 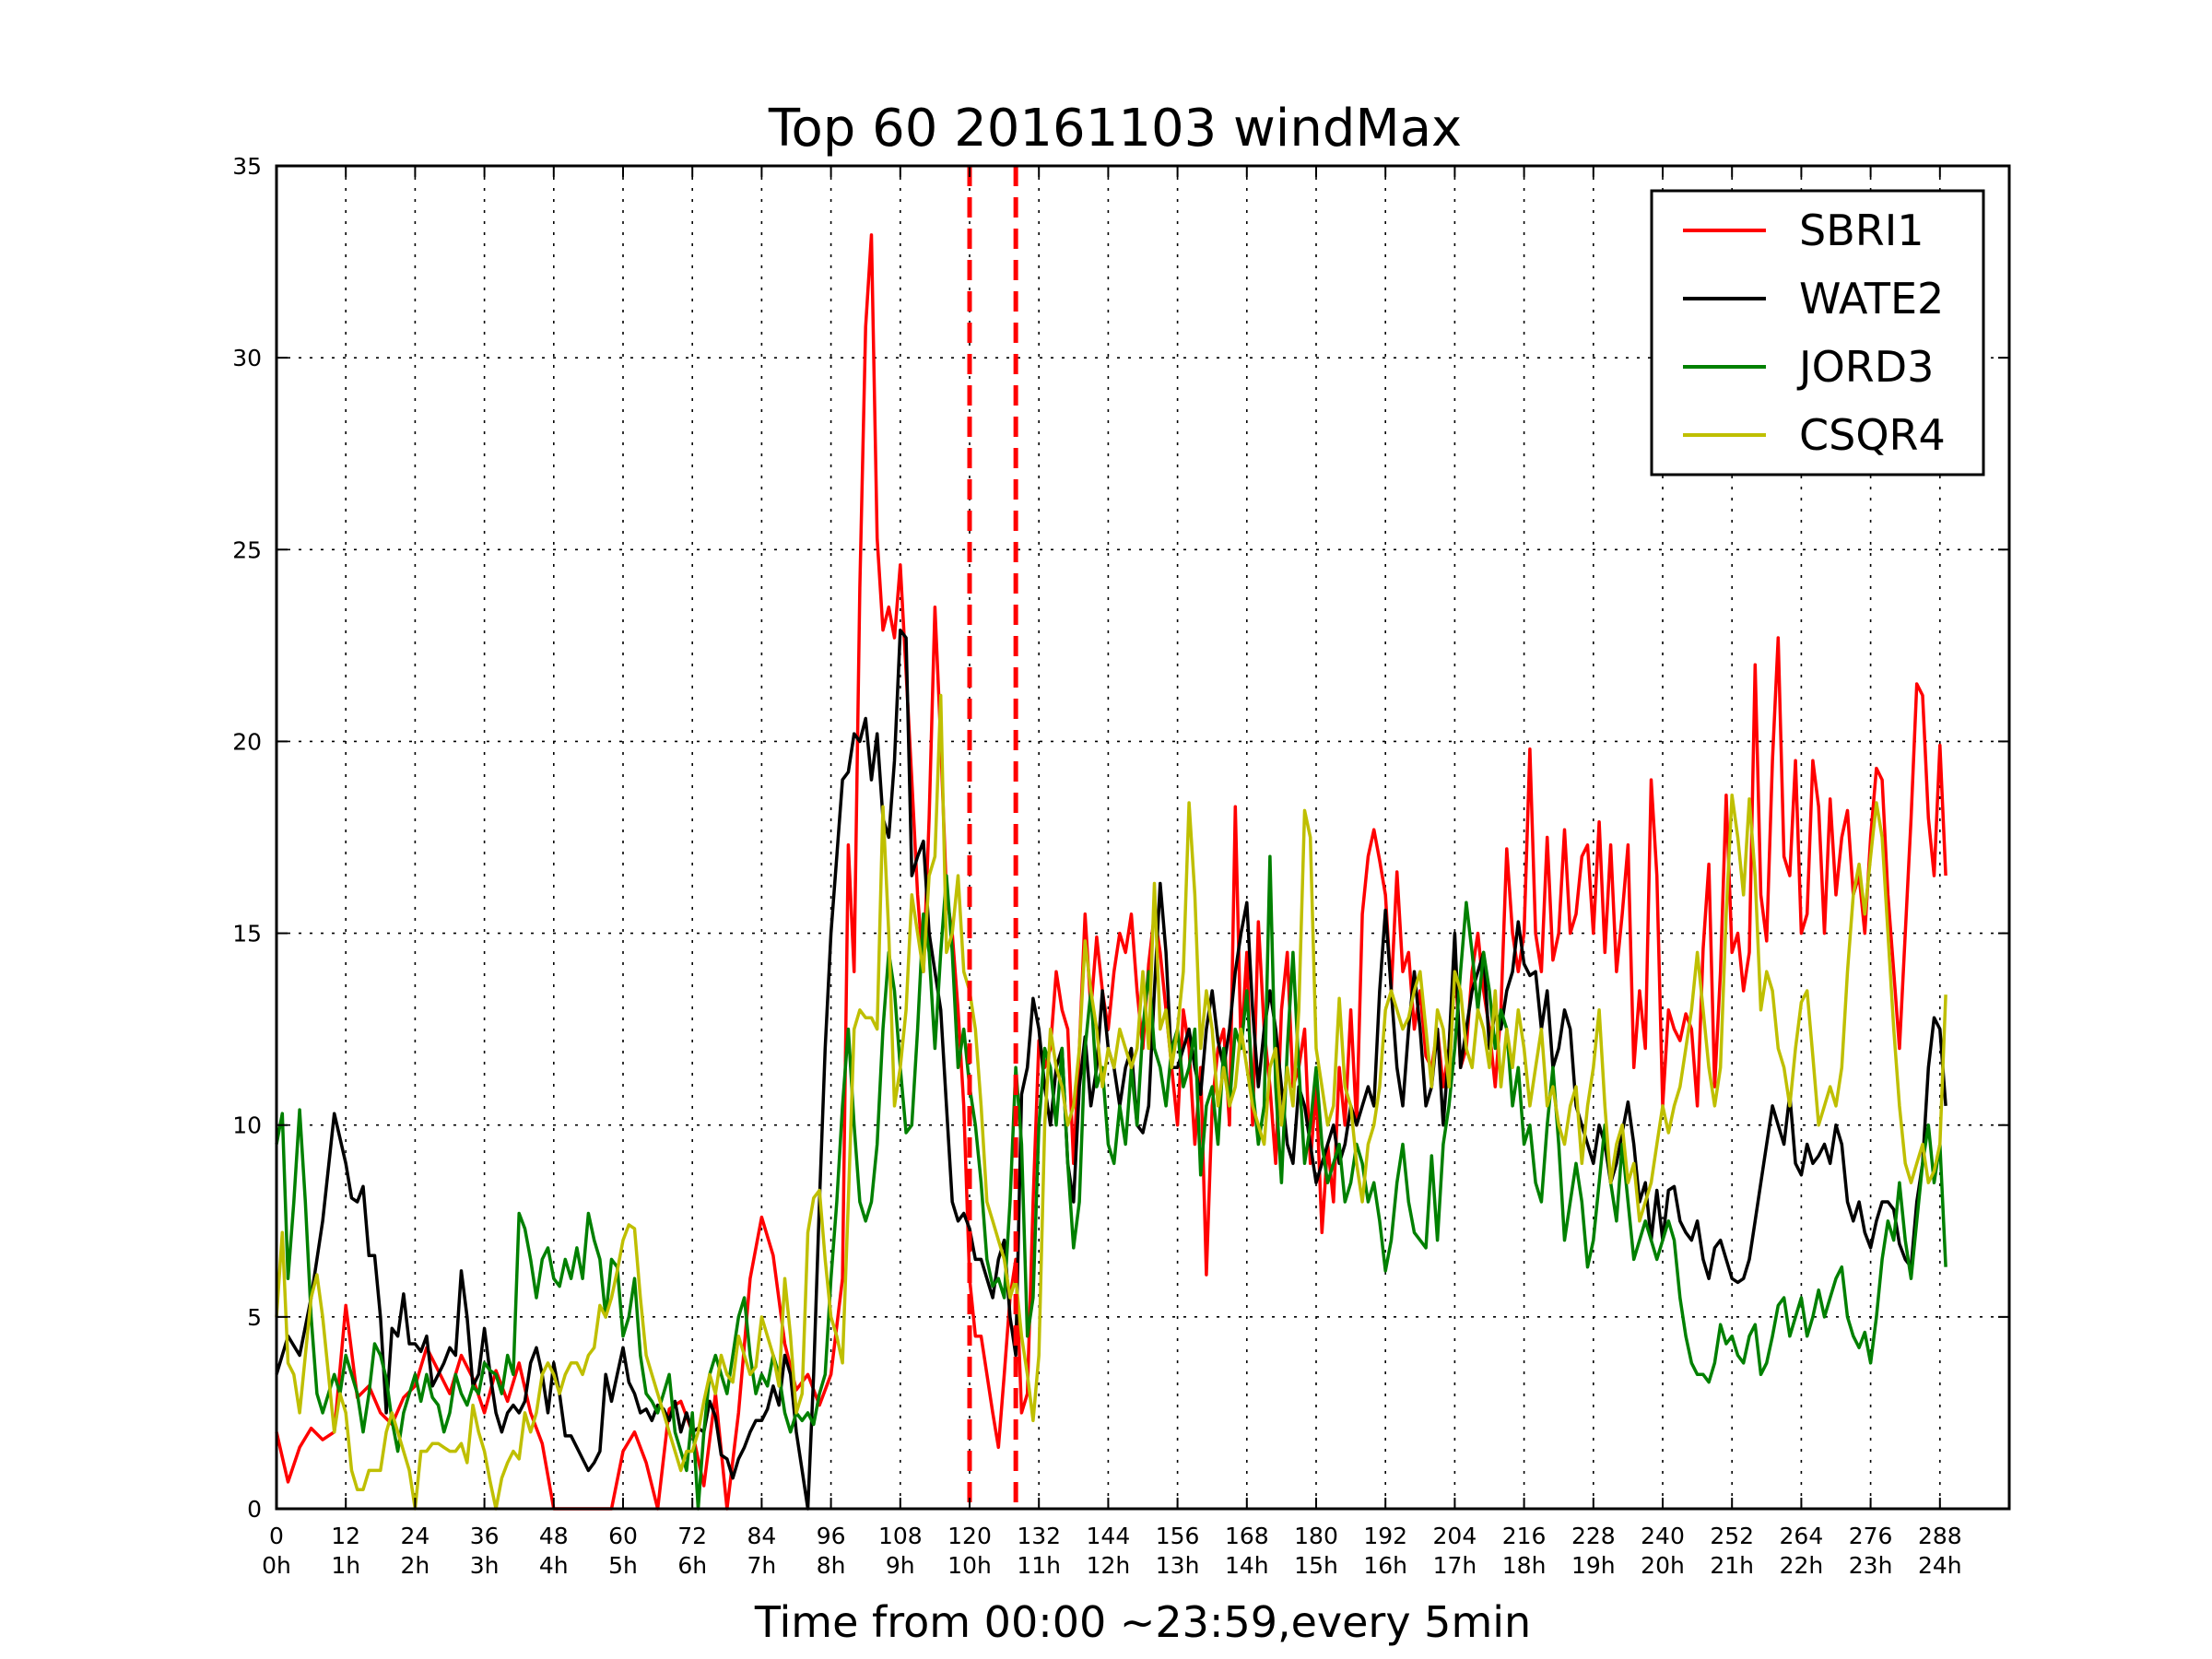 What do you see at coordinates (1861, 230) in the screenshot?
I see `legend-label-sbri1: SBRI1` at bounding box center [1861, 230].